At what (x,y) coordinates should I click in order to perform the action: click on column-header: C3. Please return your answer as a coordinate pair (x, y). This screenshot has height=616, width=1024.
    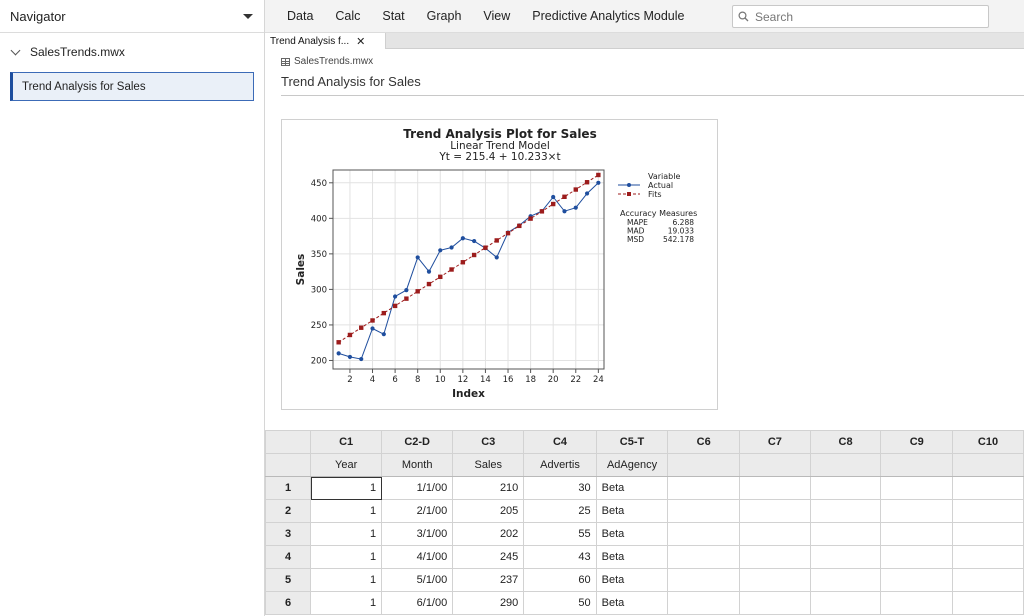
    Looking at the image, I should click on (488, 442).